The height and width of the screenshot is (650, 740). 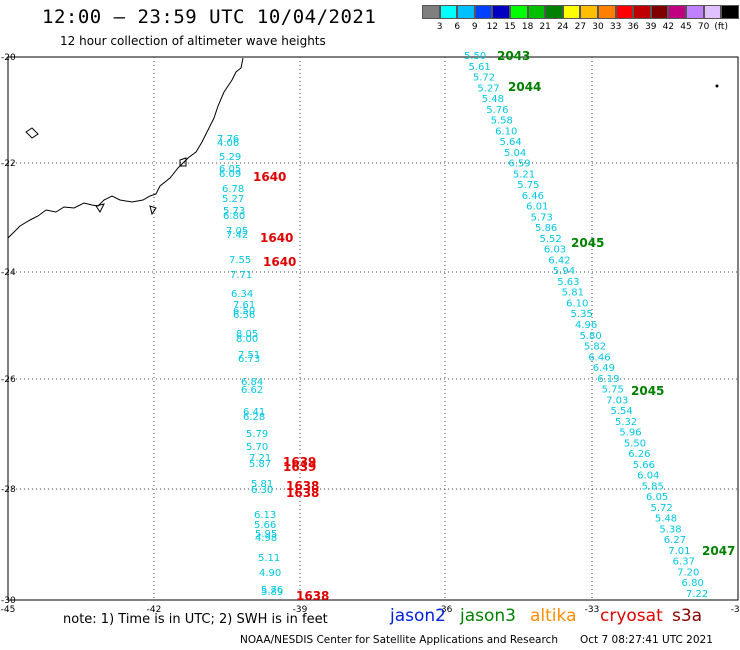 I want to click on wave-height-label: 7.21, so click(x=260, y=458).